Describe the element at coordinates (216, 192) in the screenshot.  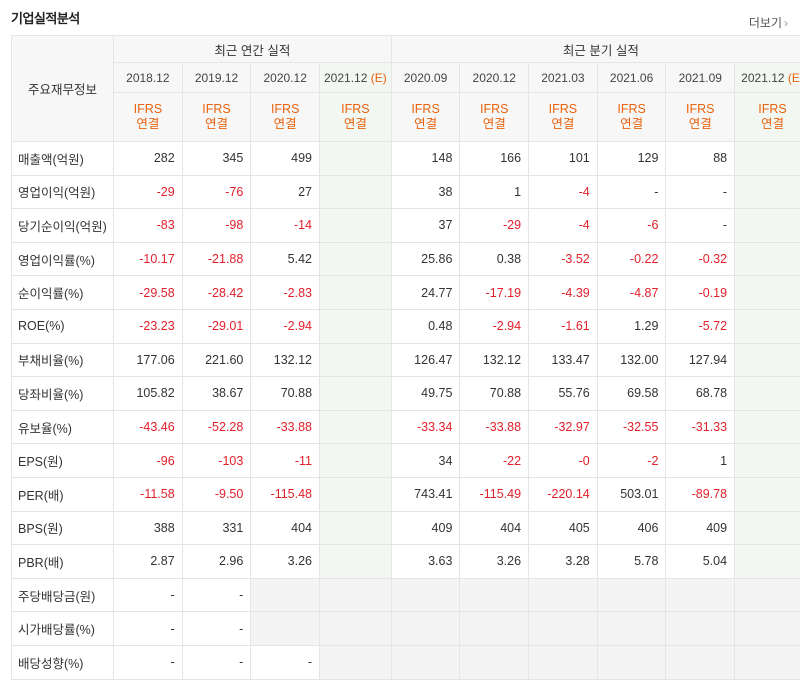
I see `table-cell: -76` at that location.